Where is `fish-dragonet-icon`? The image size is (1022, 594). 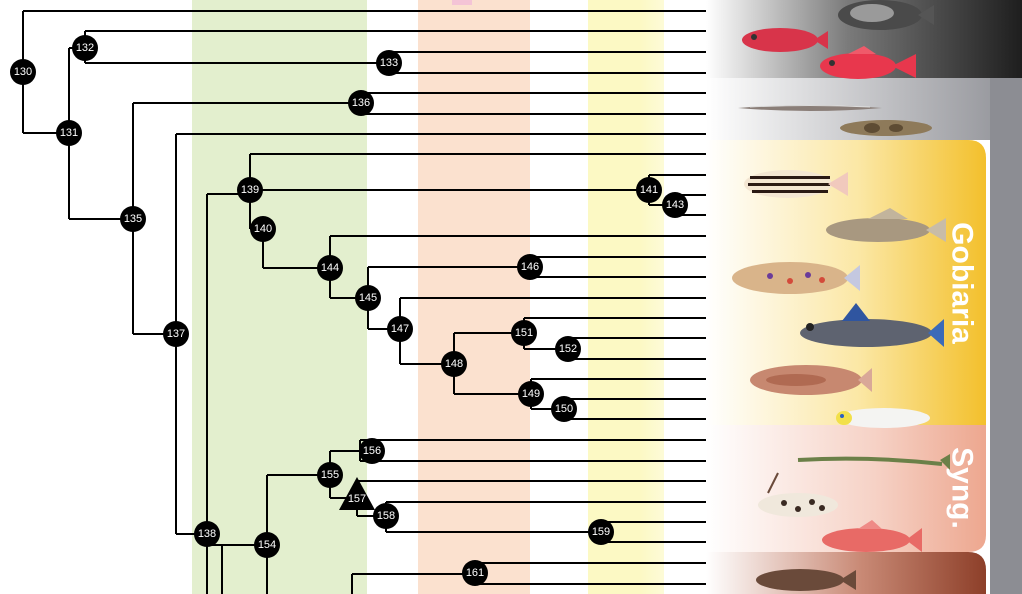
fish-dragonet-icon is located at coordinates (798, 494).